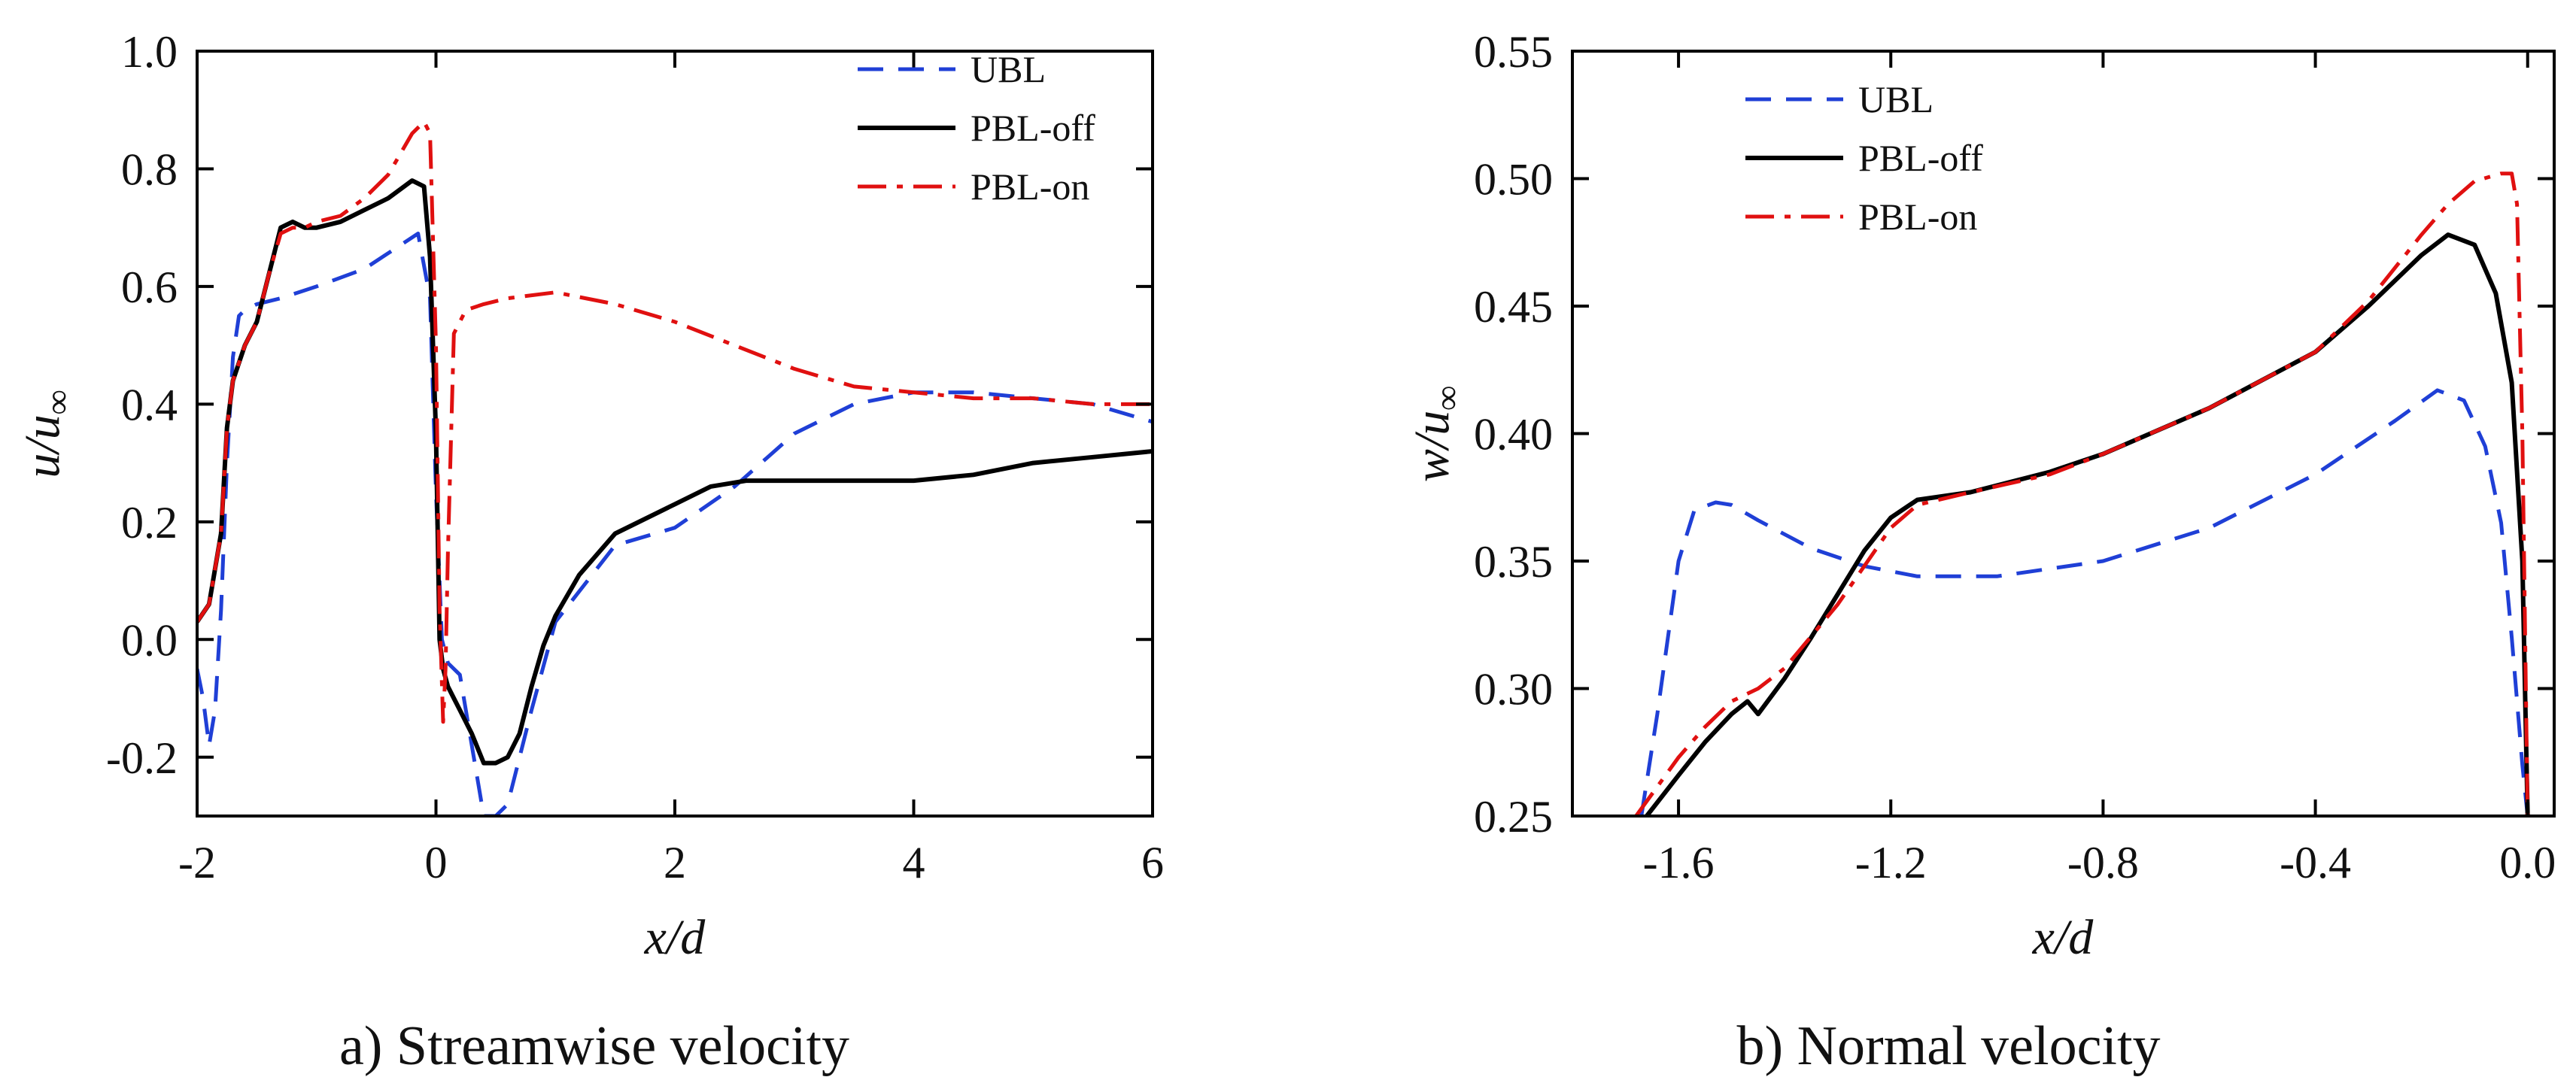  Describe the element at coordinates (594, 1046) in the screenshot. I see `caption-streamwise: a) Streamwise velocity` at that location.